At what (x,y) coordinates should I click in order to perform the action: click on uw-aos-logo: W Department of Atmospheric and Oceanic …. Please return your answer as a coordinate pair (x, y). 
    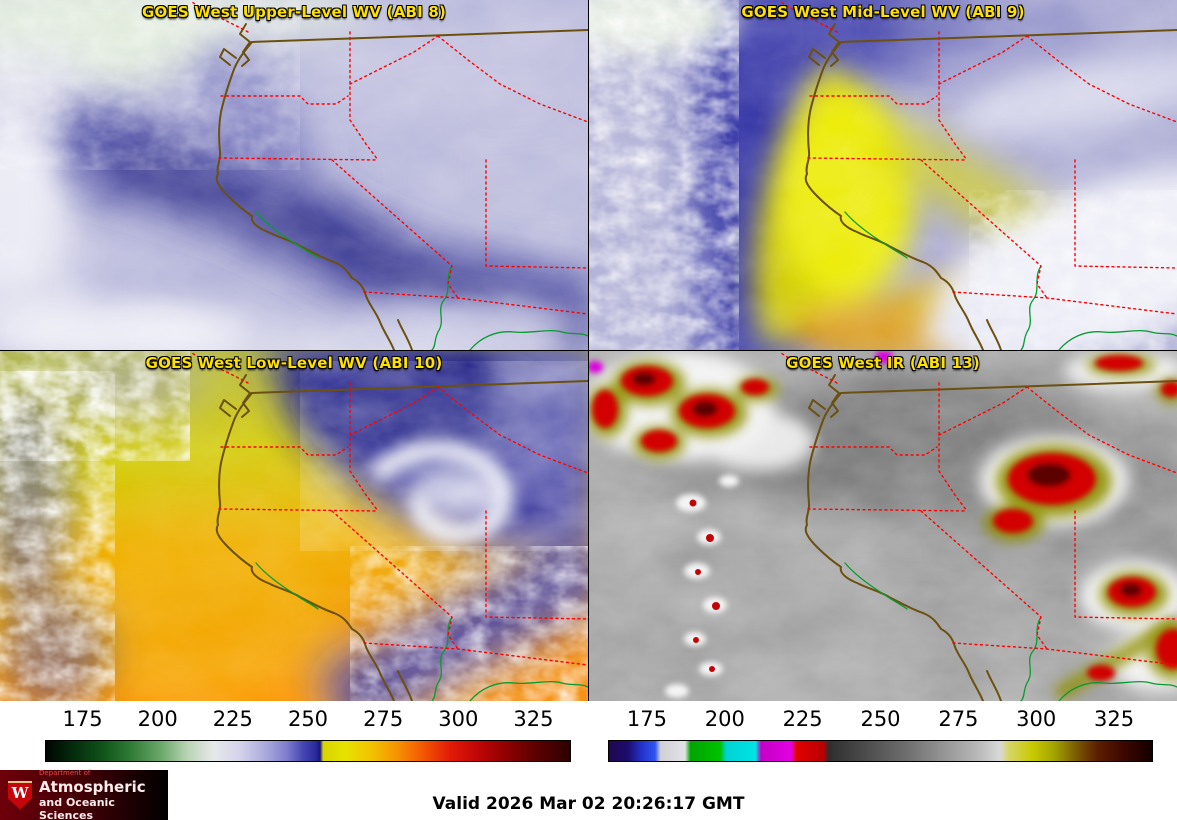
    Looking at the image, I should click on (84, 794).